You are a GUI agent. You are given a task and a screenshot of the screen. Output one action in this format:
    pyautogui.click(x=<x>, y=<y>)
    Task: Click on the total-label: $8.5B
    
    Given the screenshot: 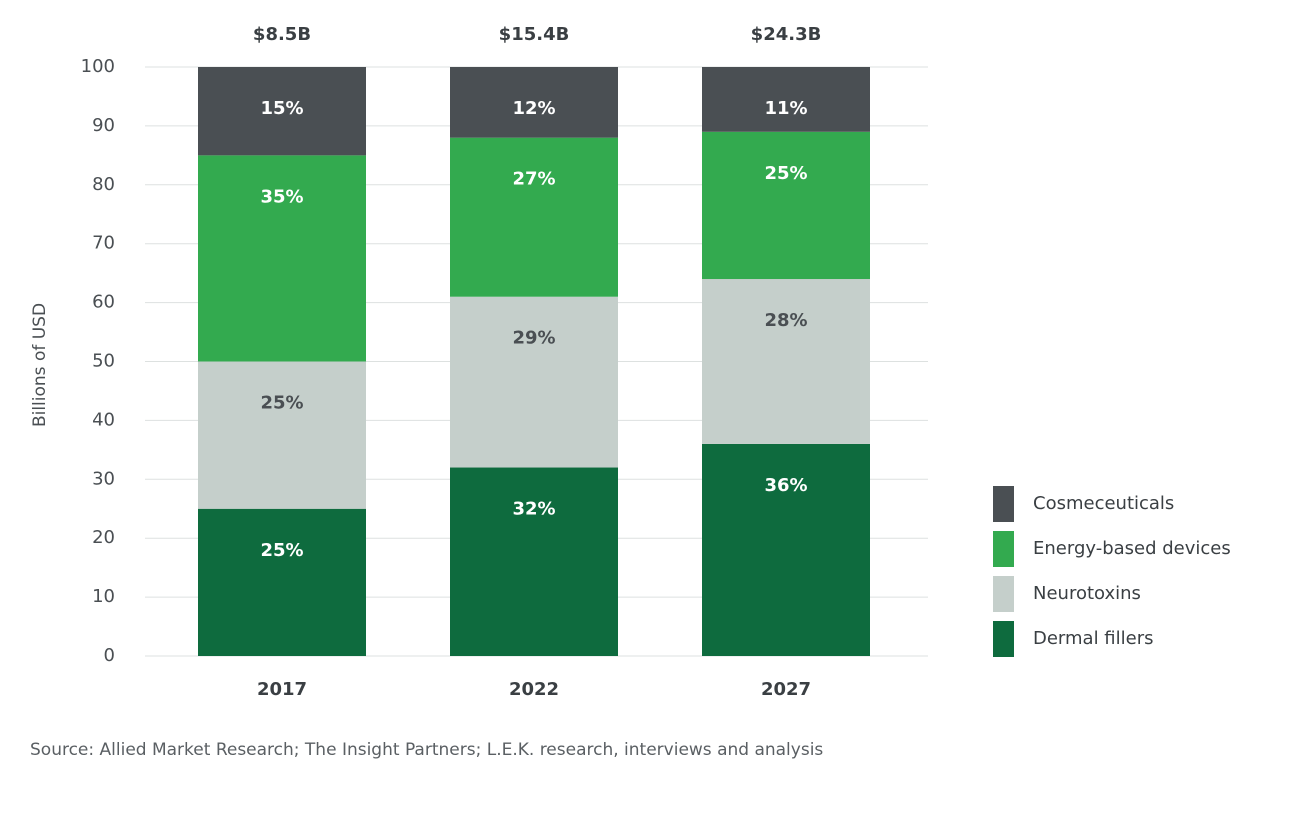 What is the action you would take?
    pyautogui.click(x=282, y=34)
    